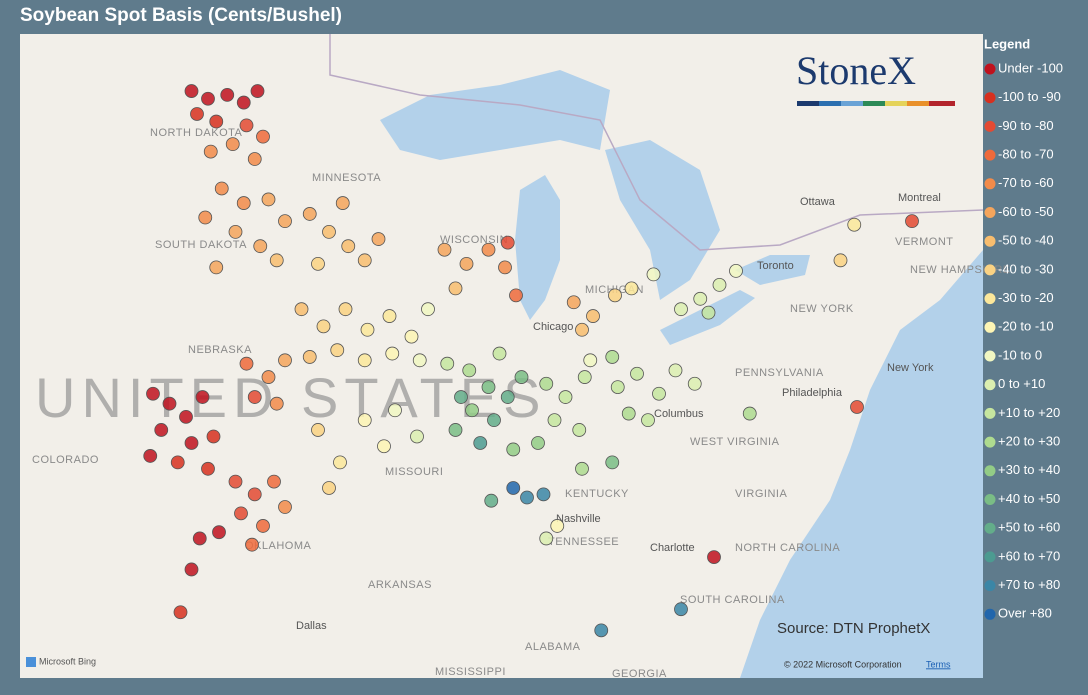 This screenshot has width=1088, height=695. Describe the element at coordinates (553, 647) in the screenshot. I see `map-label: ALABAMA` at that location.